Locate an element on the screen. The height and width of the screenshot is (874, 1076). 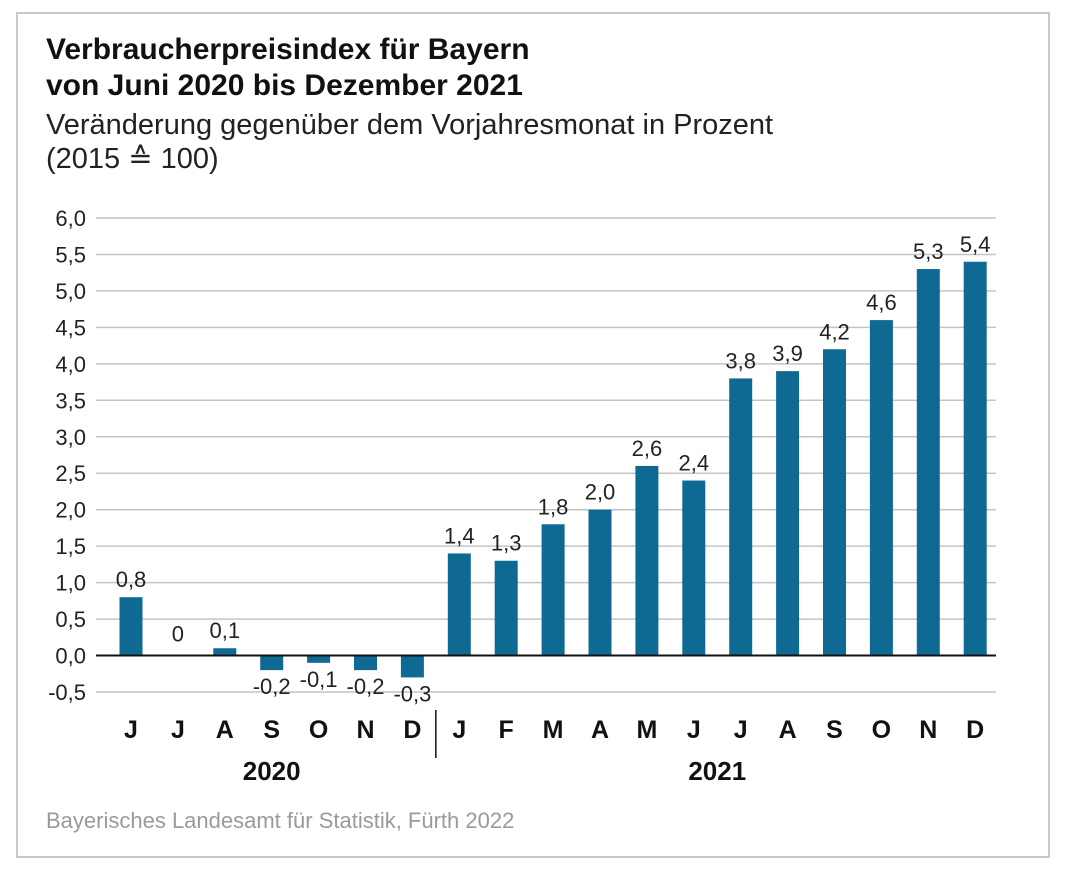
x-tick-label: F is located at coordinates (506, 730).